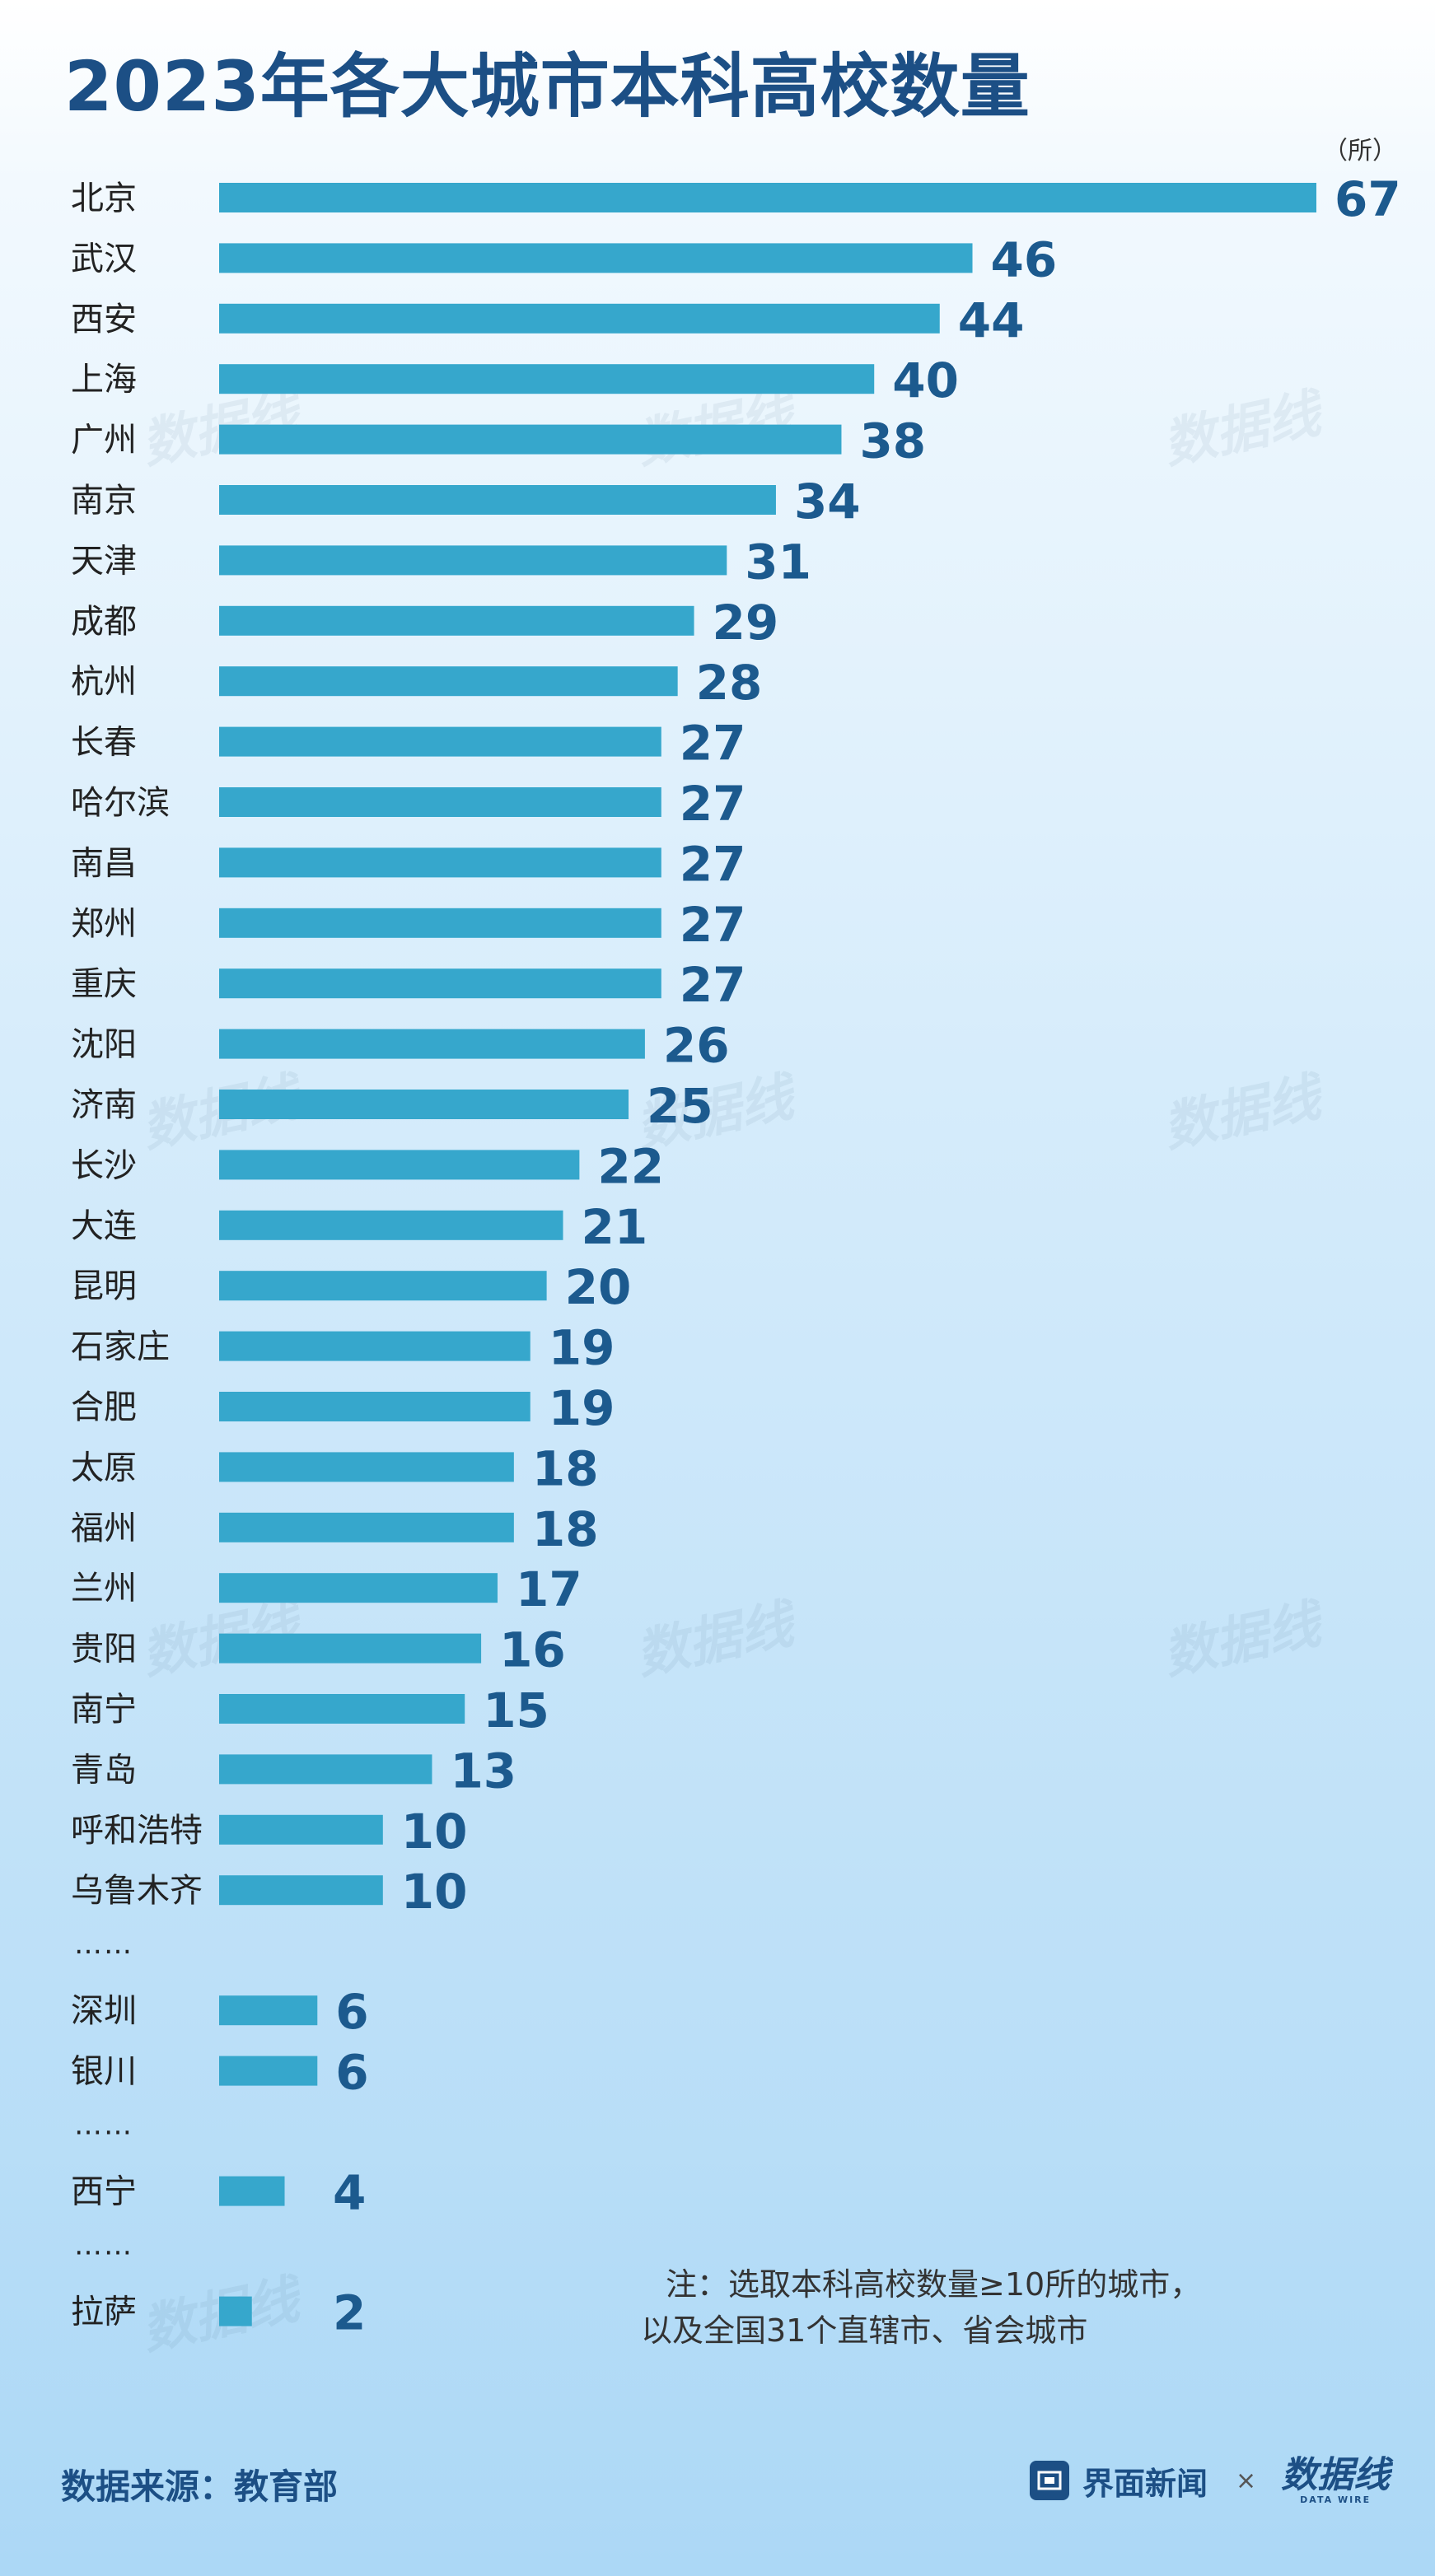 The height and width of the screenshot is (2576, 1435). I want to click on value-label: 20, so click(599, 1287).